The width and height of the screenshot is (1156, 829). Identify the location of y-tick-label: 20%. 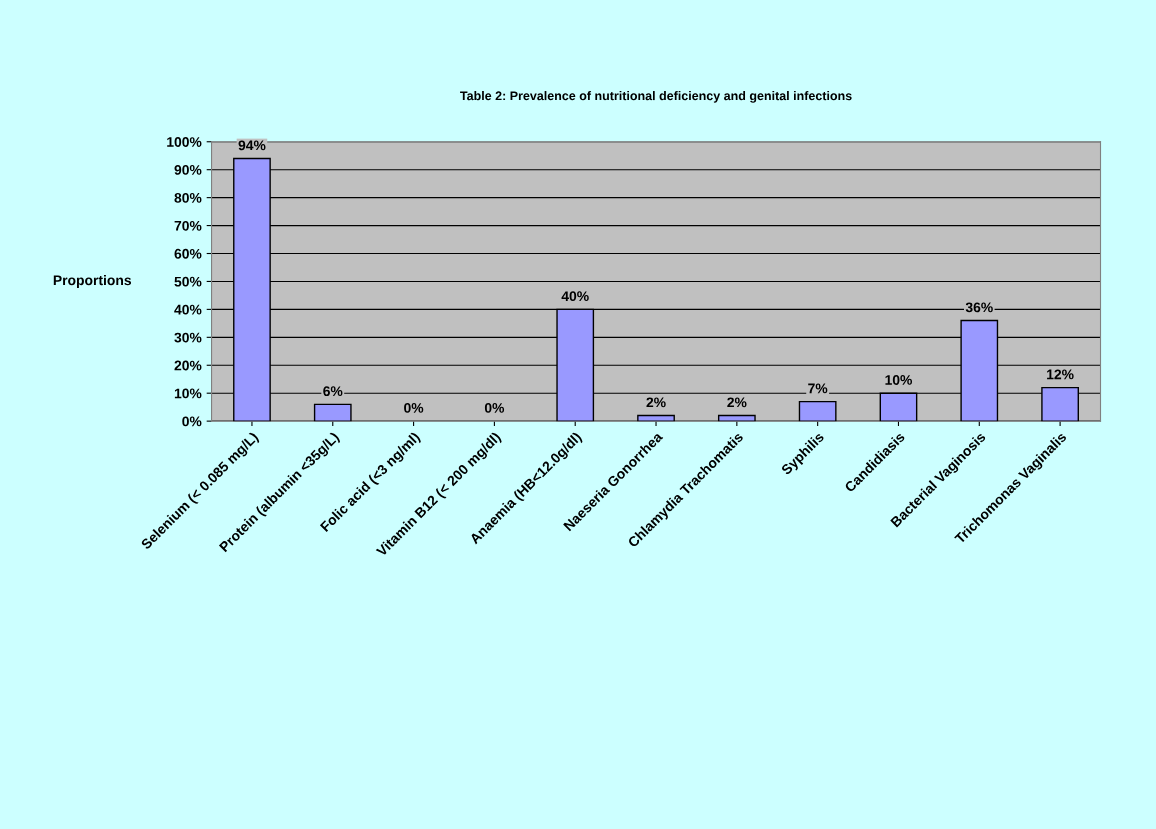
(188, 365).